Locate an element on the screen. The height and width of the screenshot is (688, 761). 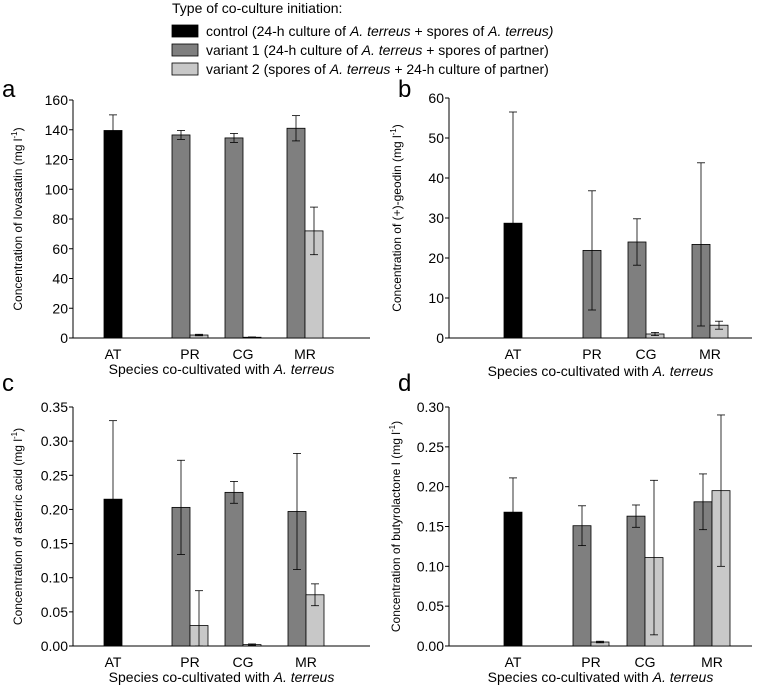
y-axis-label-text: Concentration of butyrolactone I (mg l is located at coordinates (396, 532).